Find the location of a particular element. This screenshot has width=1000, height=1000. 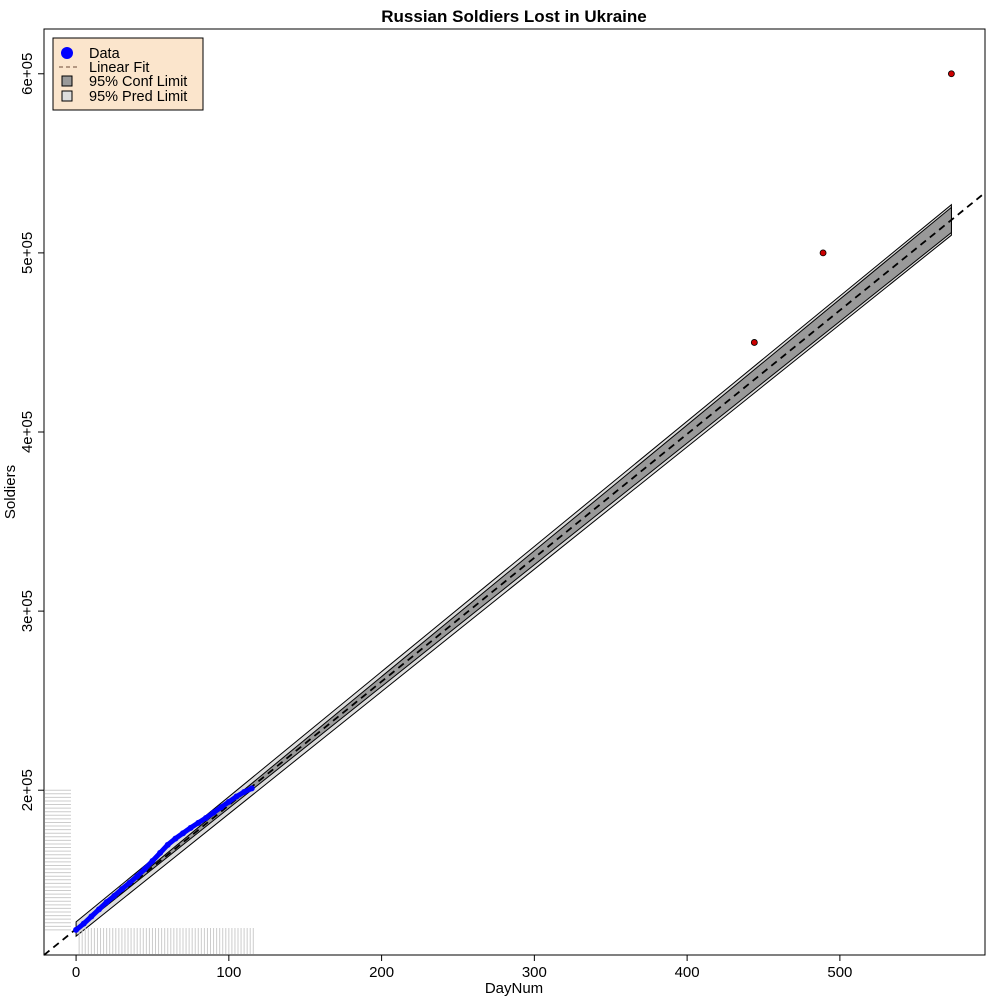

x-tick-label: 400 is located at coordinates (687, 972).